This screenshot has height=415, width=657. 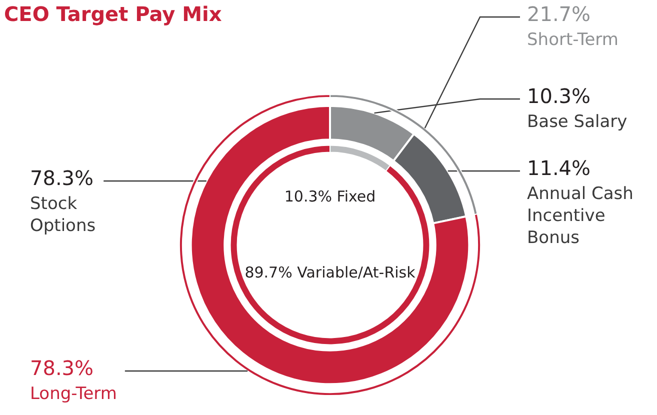 I want to click on slice-label: Long-Term, so click(x=73, y=394).